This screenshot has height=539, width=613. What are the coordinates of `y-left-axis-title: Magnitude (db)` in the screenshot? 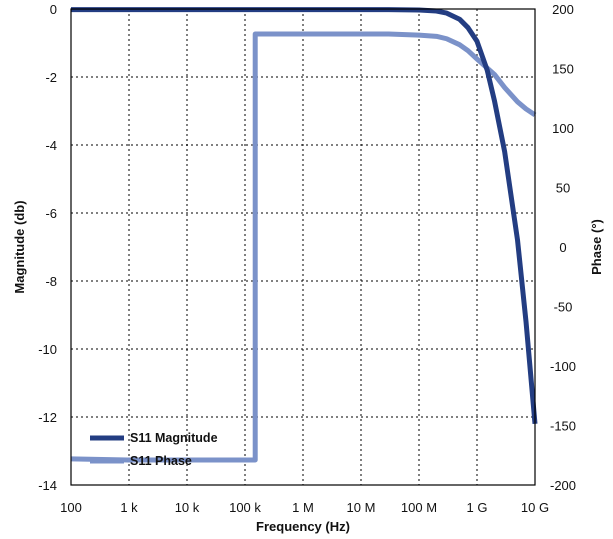 It's located at (19, 246).